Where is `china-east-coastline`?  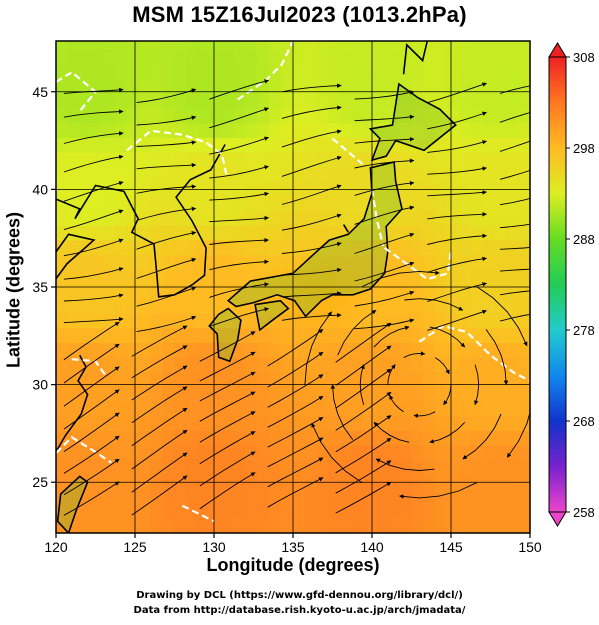 china-east-coastline is located at coordinates (72, 404).